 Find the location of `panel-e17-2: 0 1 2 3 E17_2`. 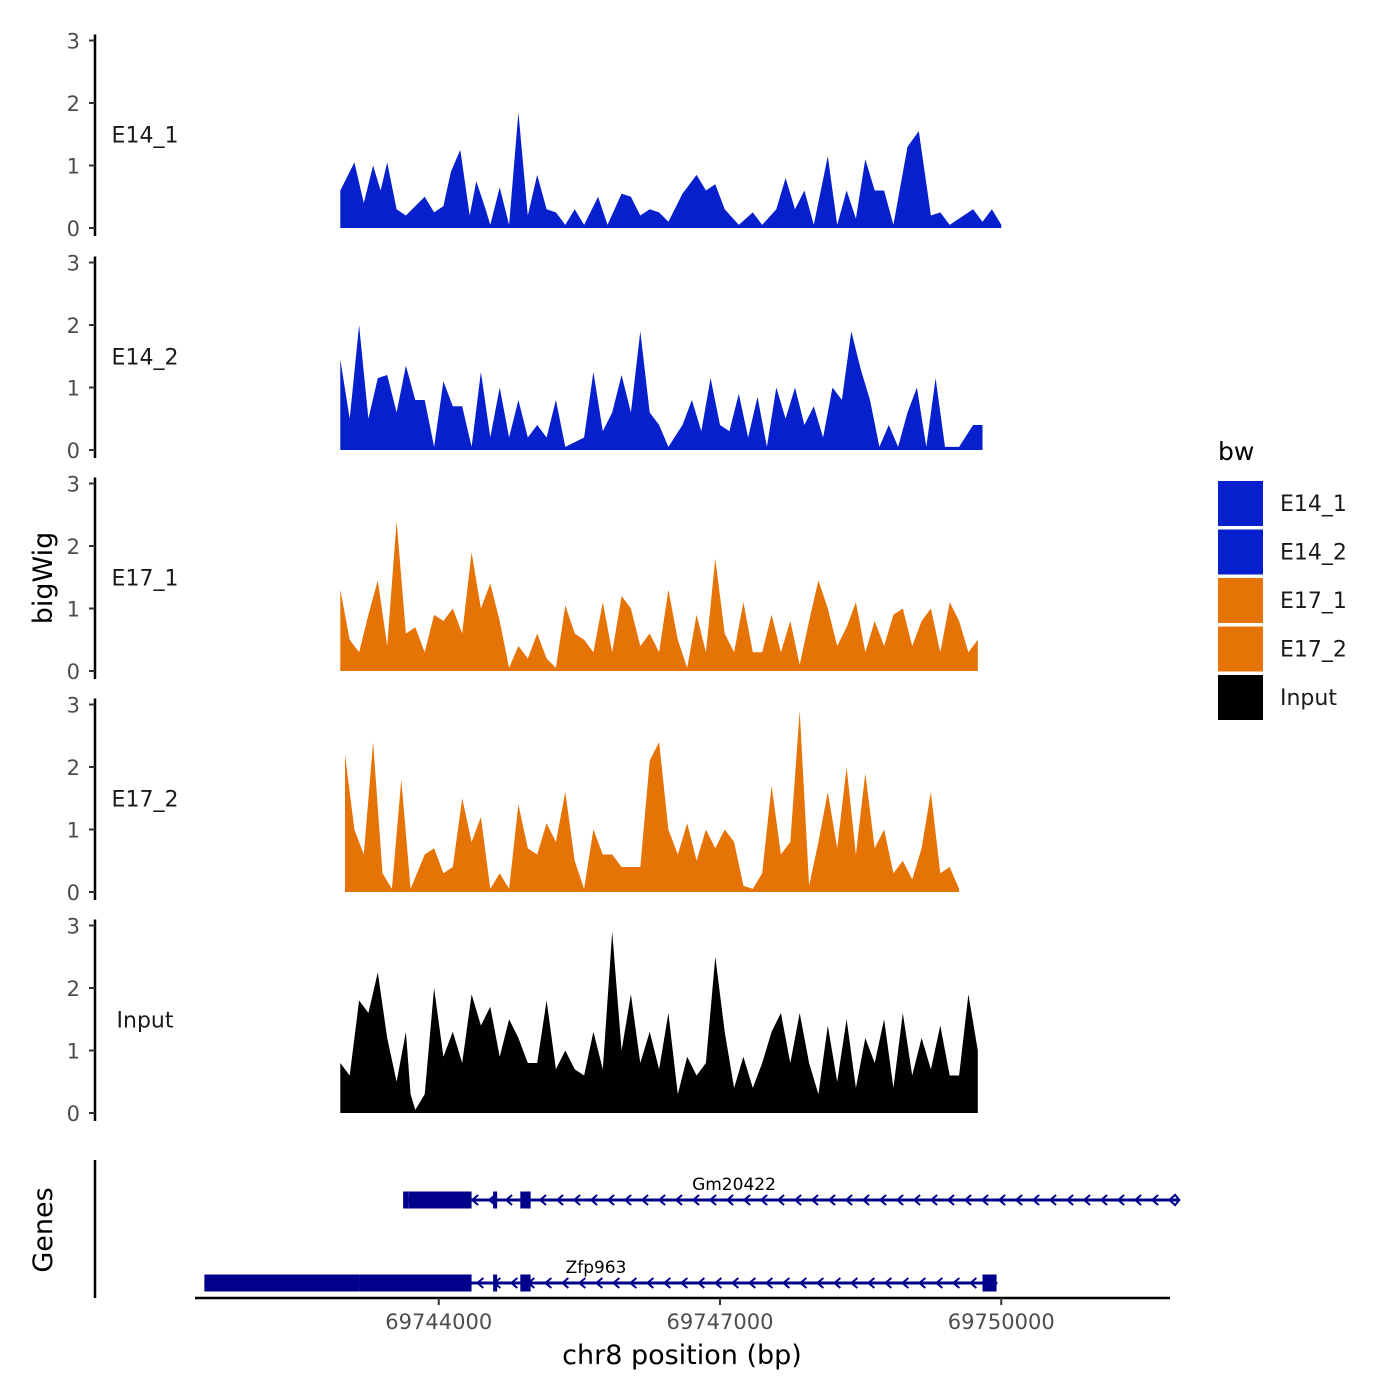

panel-e17-2: 0 1 2 3 E17_2 is located at coordinates (513, 799).